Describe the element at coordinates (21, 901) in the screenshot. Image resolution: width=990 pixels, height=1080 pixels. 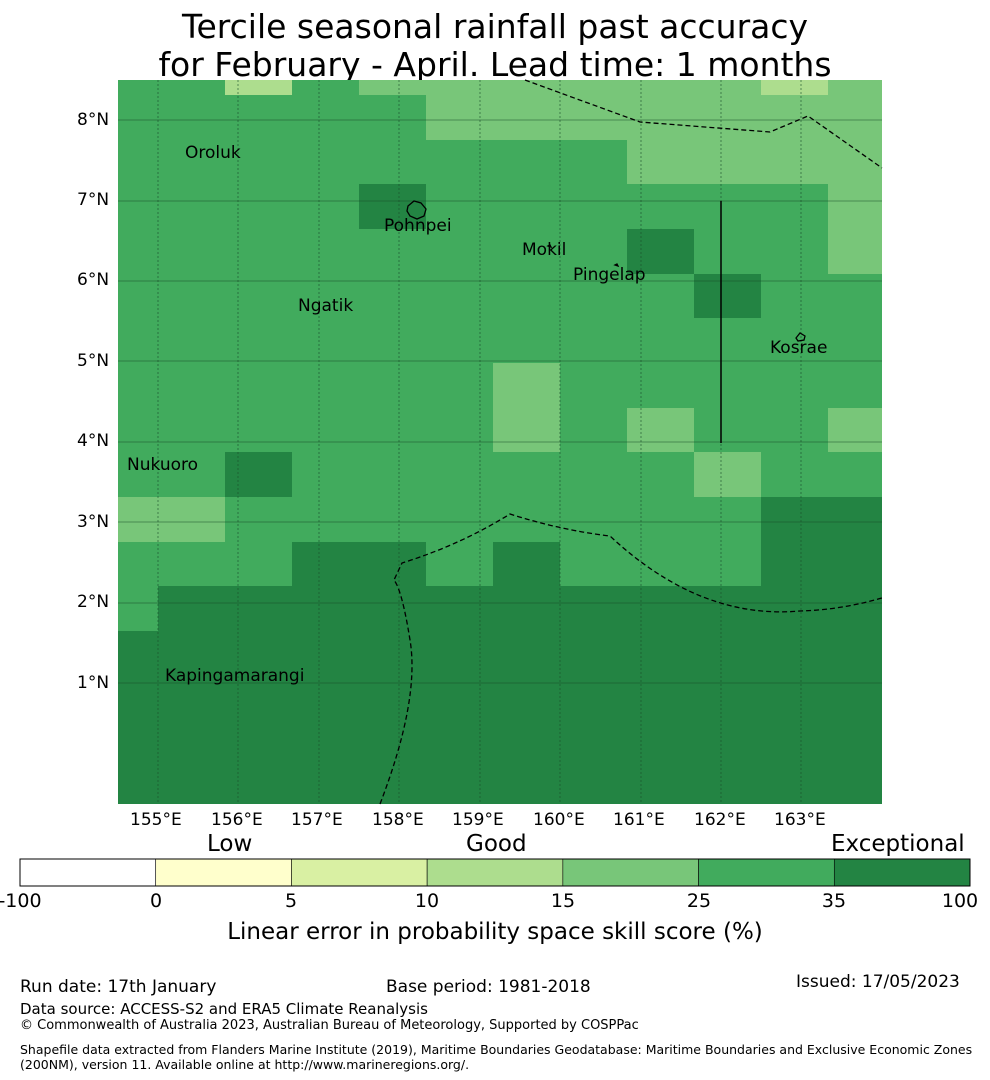
I see `colorbar-tick-label: -100` at that location.